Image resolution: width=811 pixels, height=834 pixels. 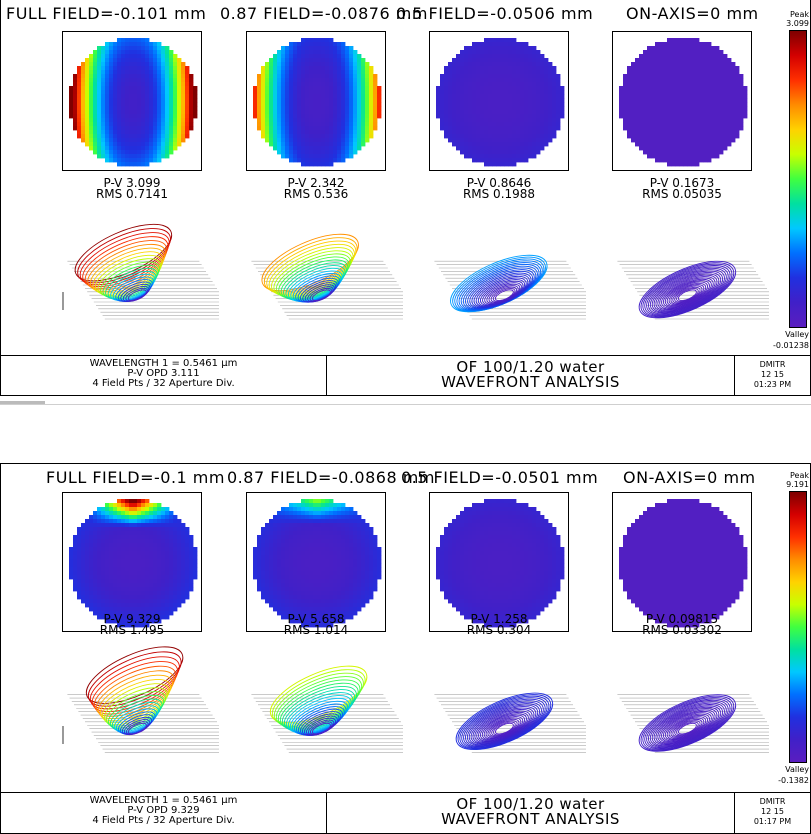 I want to click on pv-value: P-V 3.099, so click(x=132, y=183).